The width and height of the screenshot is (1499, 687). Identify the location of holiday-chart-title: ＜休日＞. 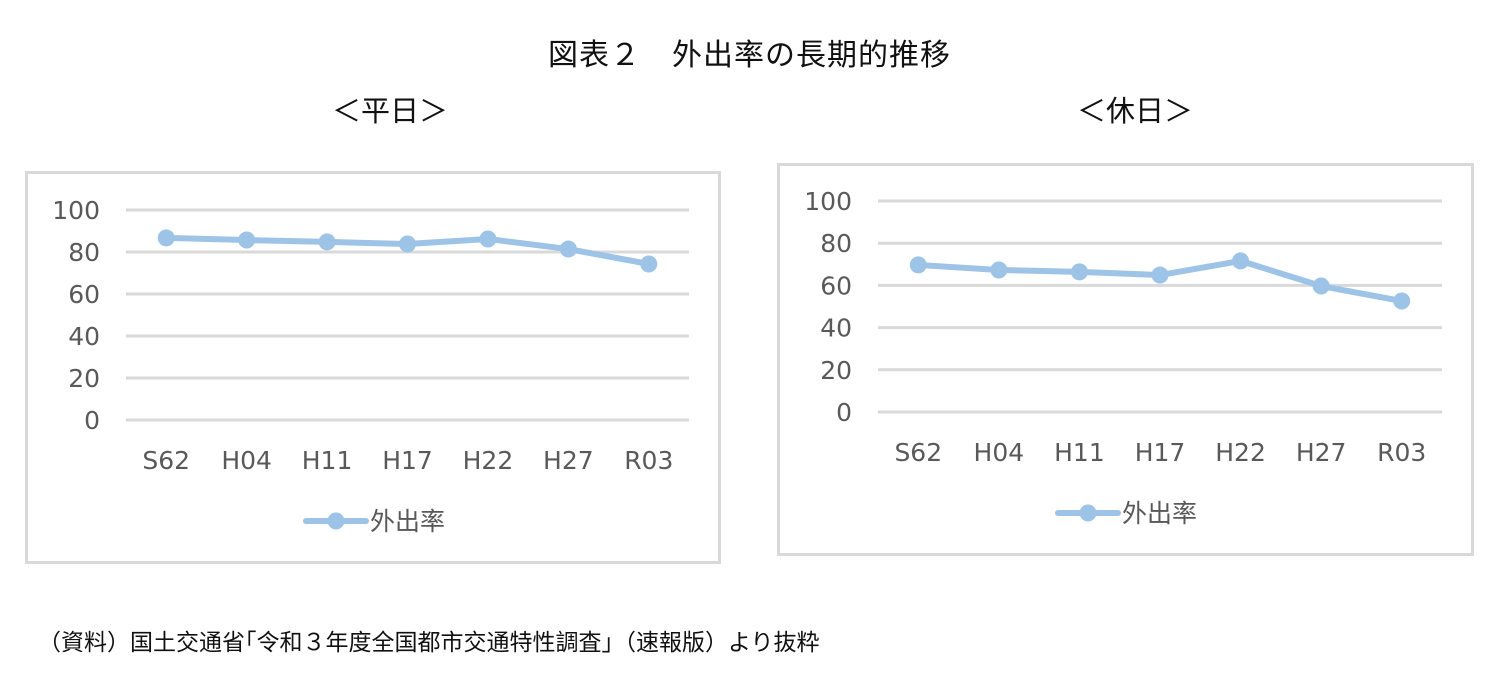
(1134, 111).